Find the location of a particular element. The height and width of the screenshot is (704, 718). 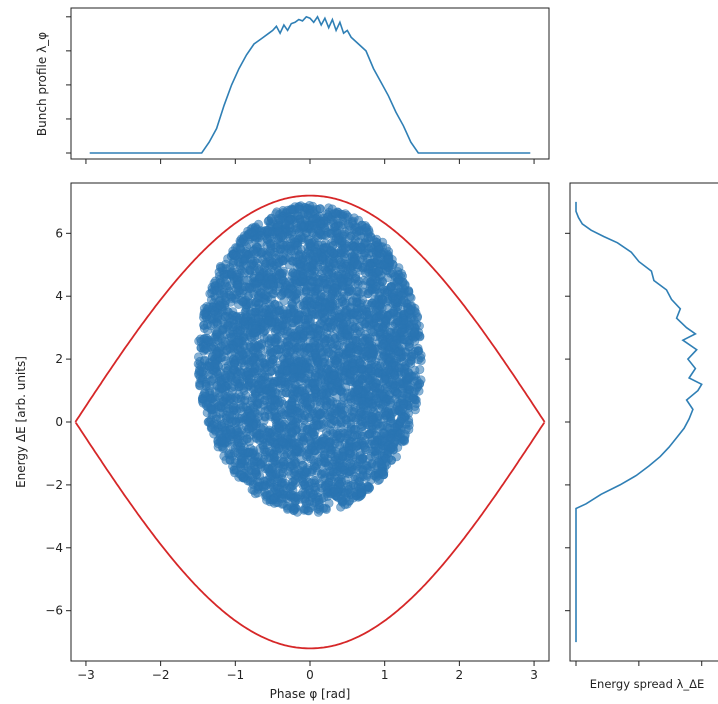

phase-x-tick-label: 1 is located at coordinates (385, 675).